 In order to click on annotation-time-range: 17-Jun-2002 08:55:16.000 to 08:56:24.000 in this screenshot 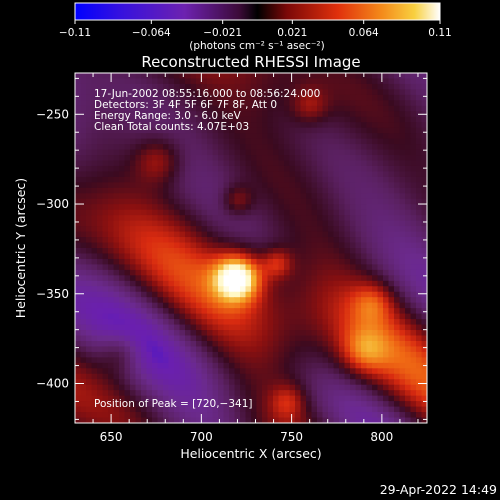, I will do `click(207, 94)`.